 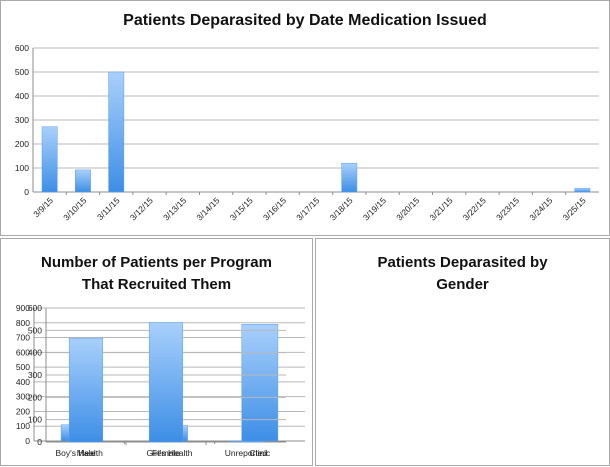 What do you see at coordinates (246, 442) in the screenshot?
I see `bar-Unreported` at bounding box center [246, 442].